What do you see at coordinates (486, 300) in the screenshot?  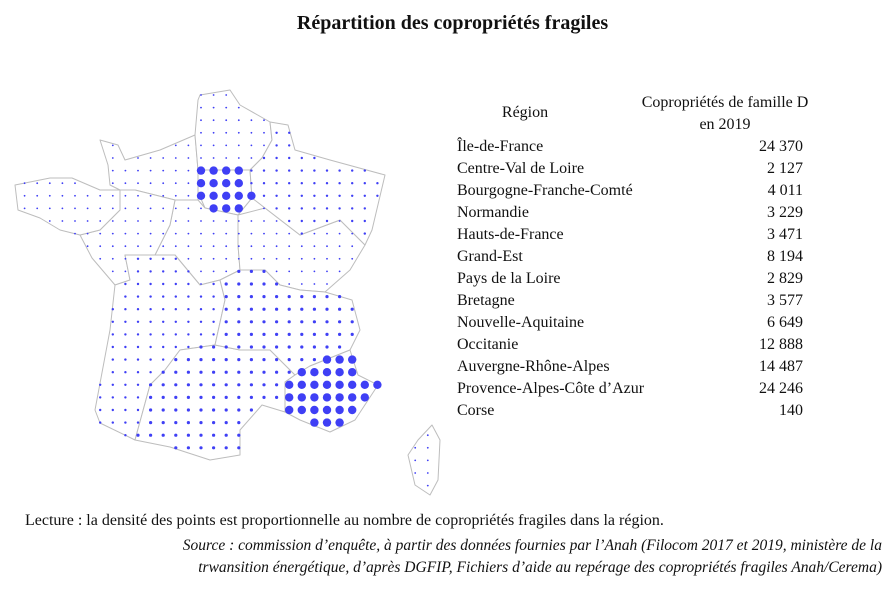 I see `region-name: Bretagne` at bounding box center [486, 300].